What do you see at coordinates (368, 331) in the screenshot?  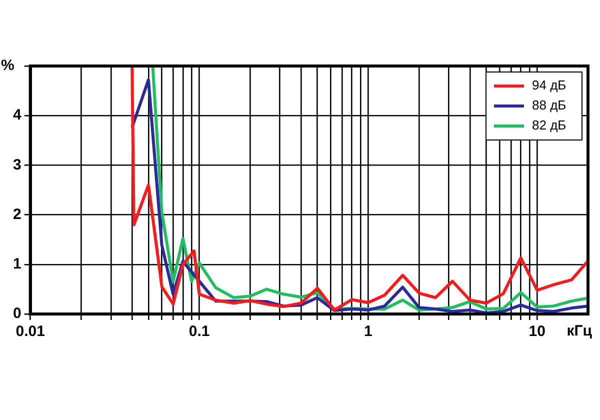 I see `x-tick-label: 1` at bounding box center [368, 331].